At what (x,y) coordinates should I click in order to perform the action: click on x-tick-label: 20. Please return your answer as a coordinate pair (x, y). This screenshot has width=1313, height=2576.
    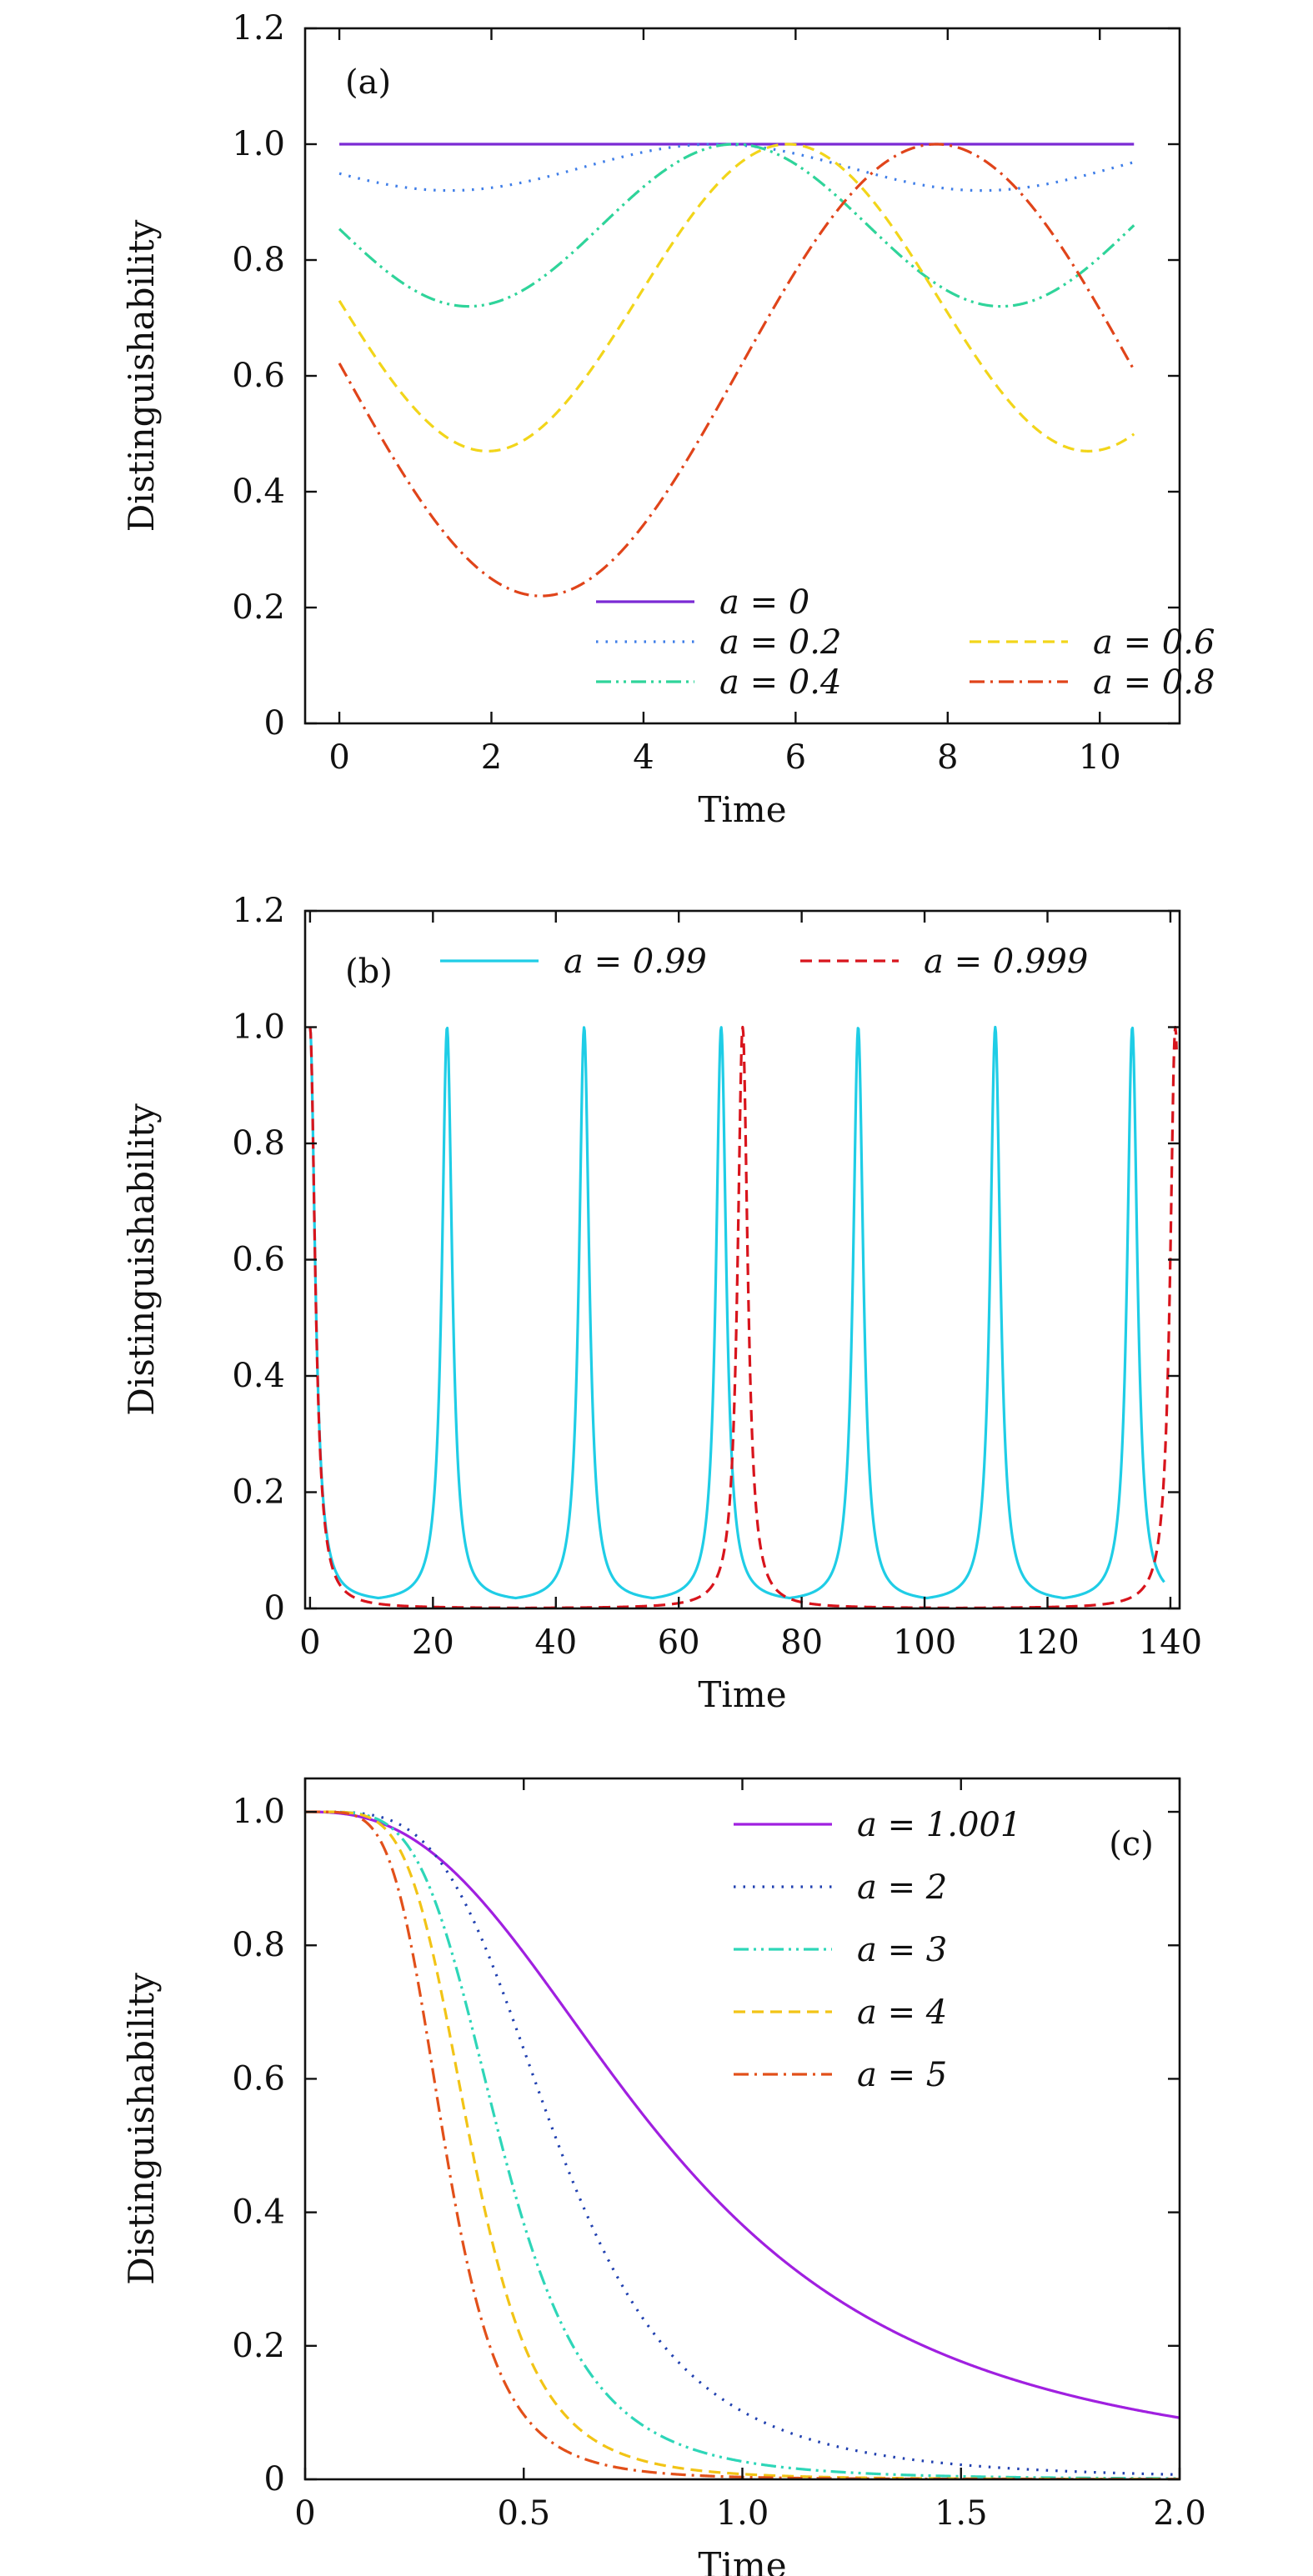
    Looking at the image, I should click on (433, 1643).